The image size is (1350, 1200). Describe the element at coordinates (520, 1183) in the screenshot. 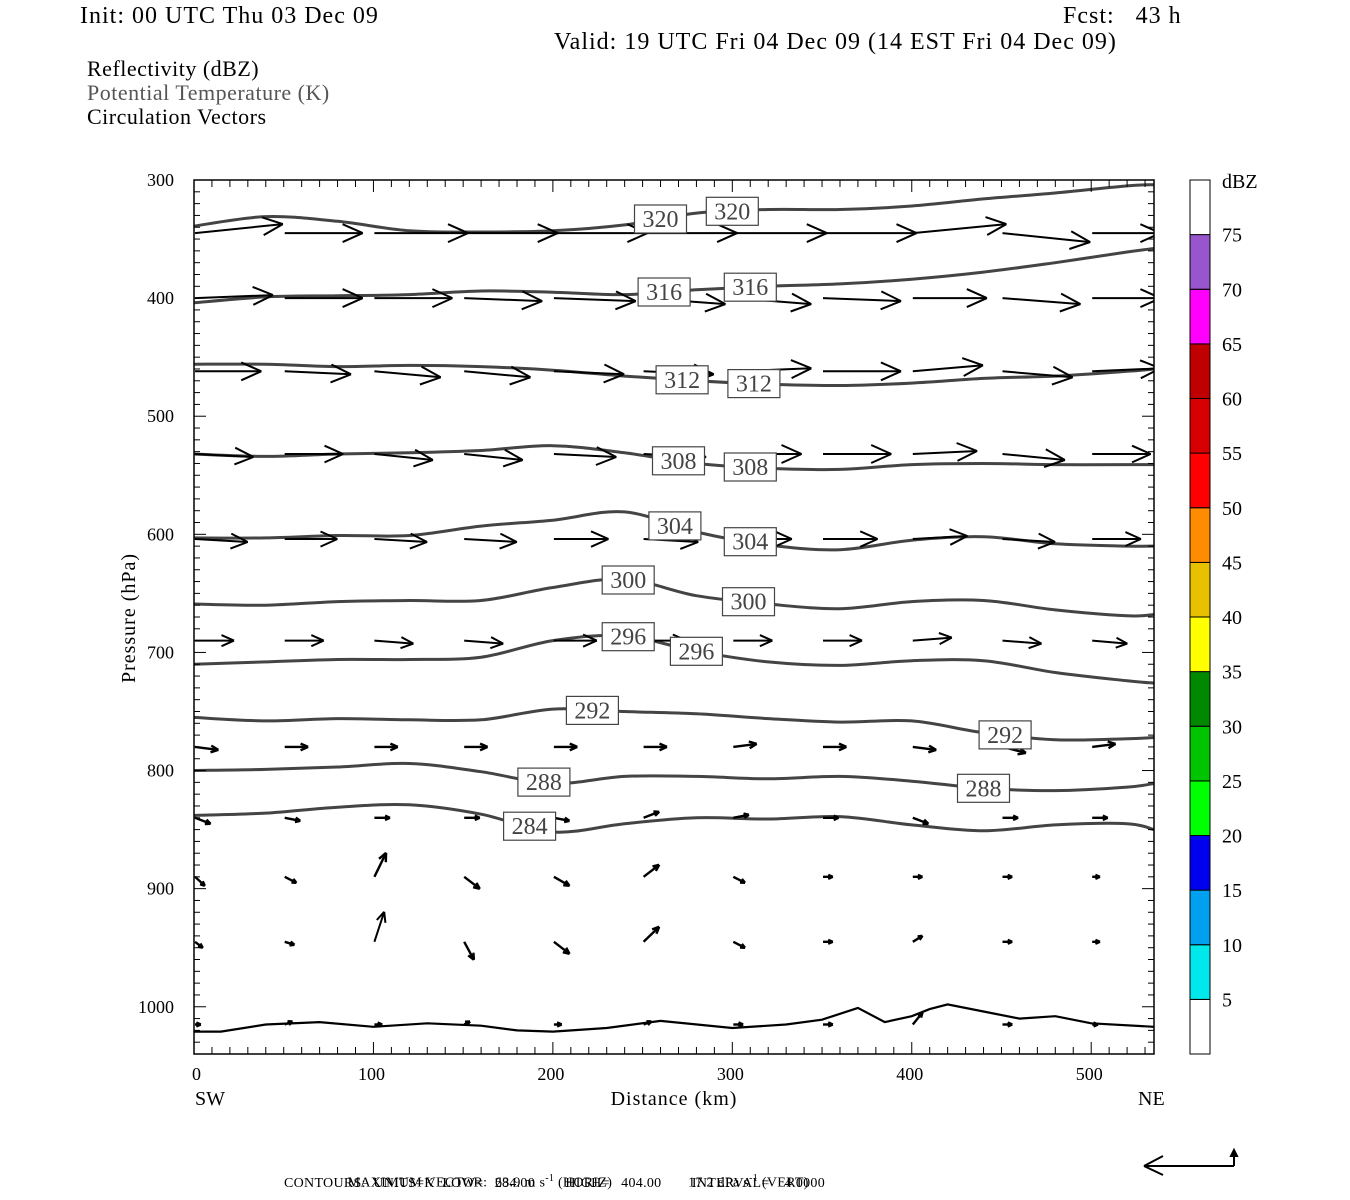

I see `max-horiz-value: 63.9 m s` at that location.